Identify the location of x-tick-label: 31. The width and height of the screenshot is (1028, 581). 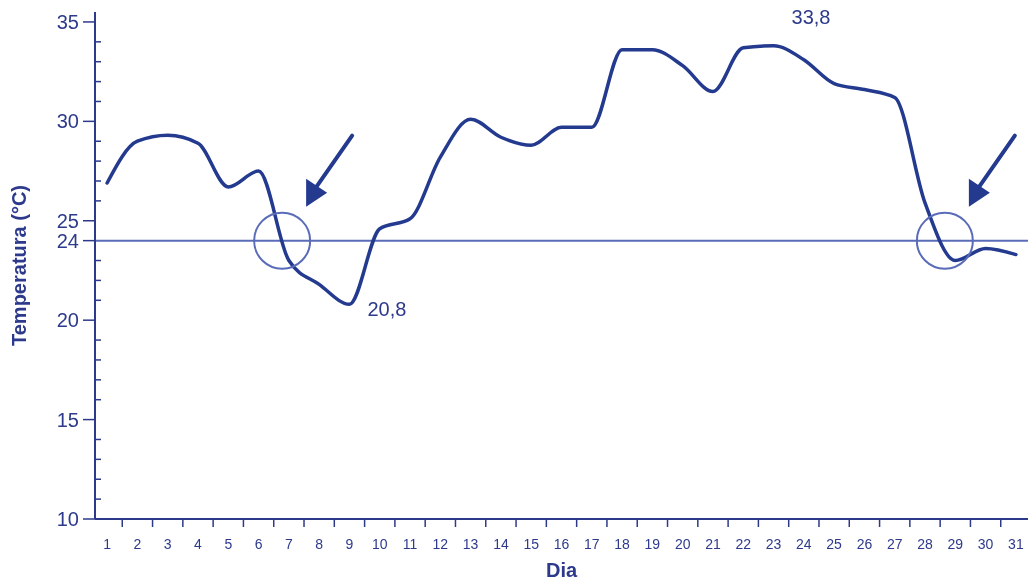
(1016, 544).